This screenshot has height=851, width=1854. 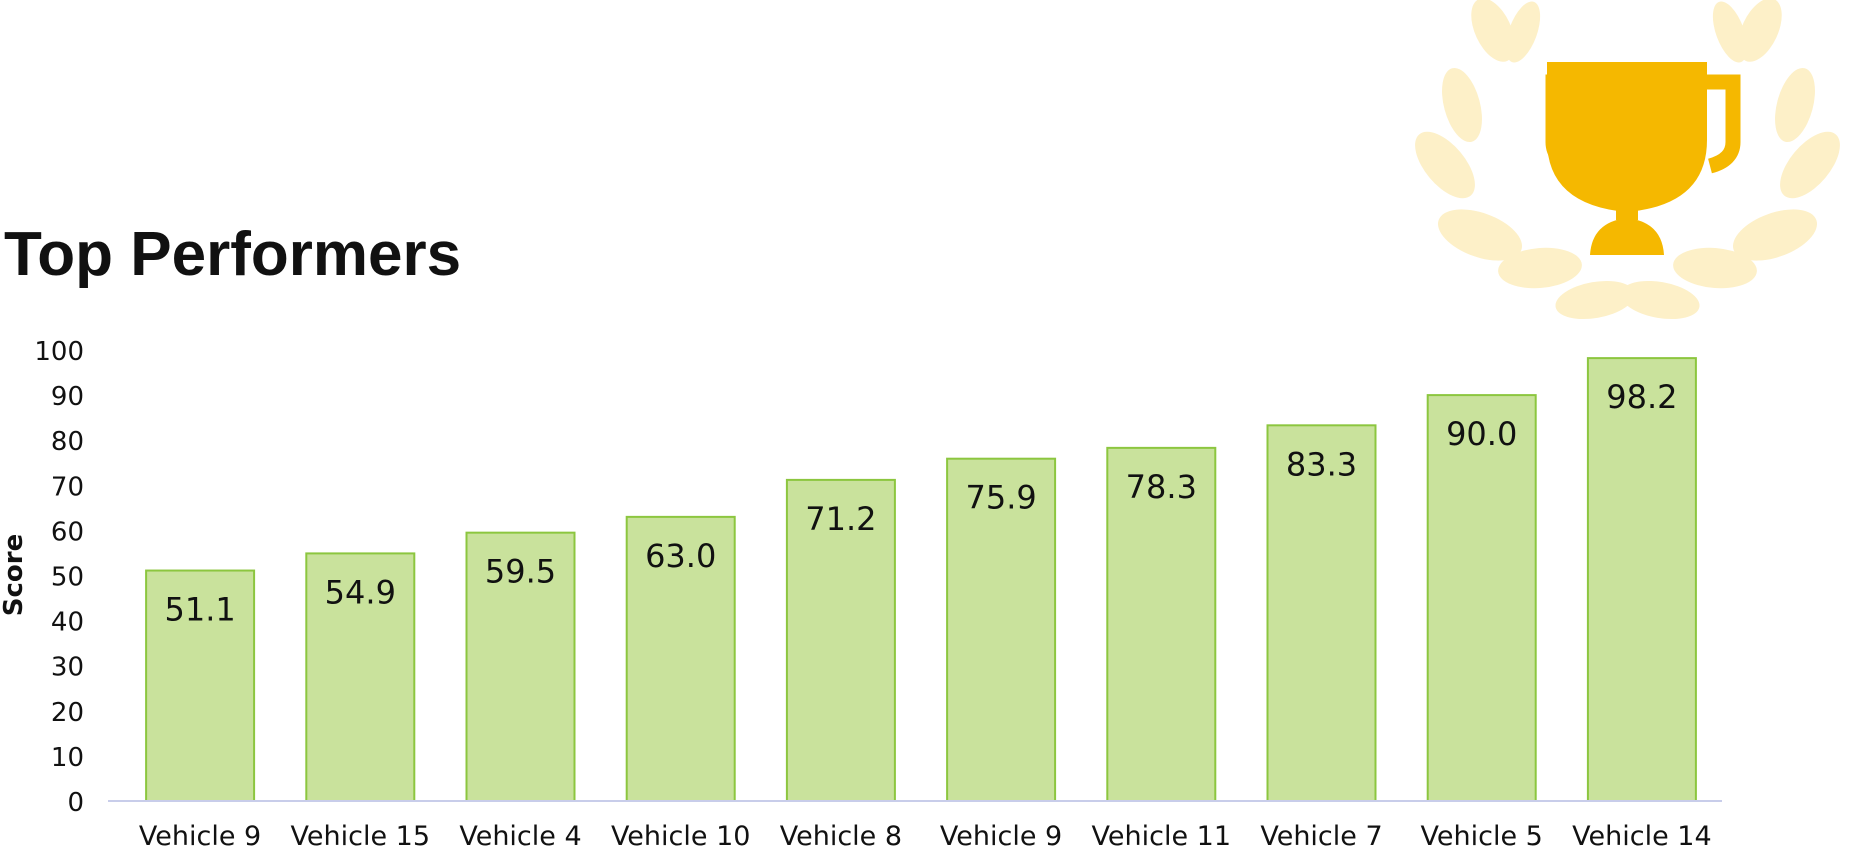 I want to click on y-tick-label: 70, so click(x=67, y=487).